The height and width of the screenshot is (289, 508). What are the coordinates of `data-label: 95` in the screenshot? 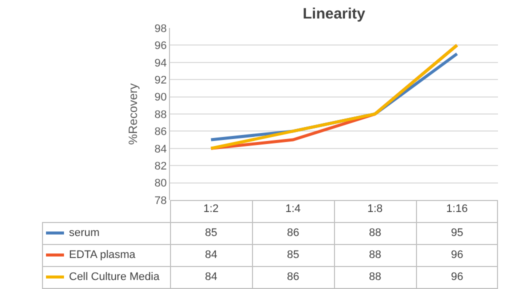 It's located at (457, 233).